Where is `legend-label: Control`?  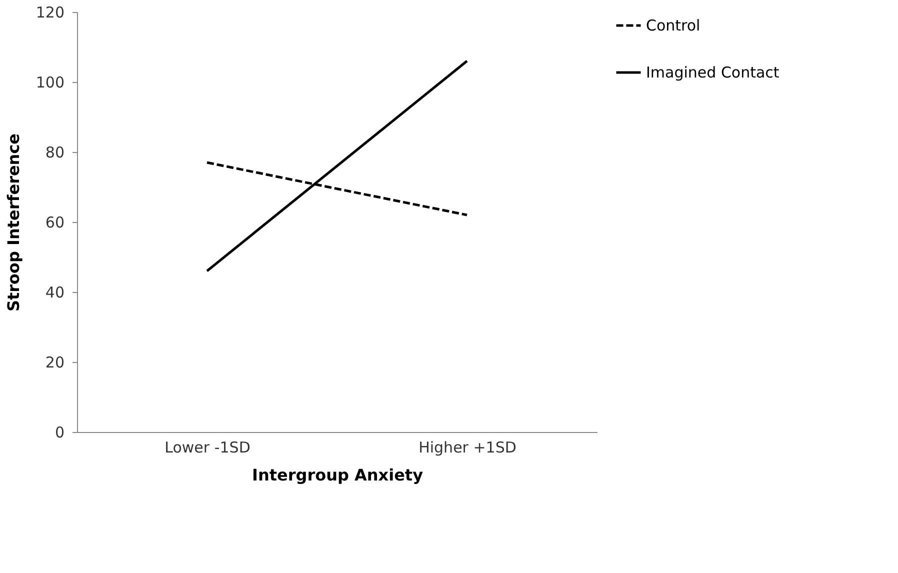
legend-label: Control is located at coordinates (673, 25).